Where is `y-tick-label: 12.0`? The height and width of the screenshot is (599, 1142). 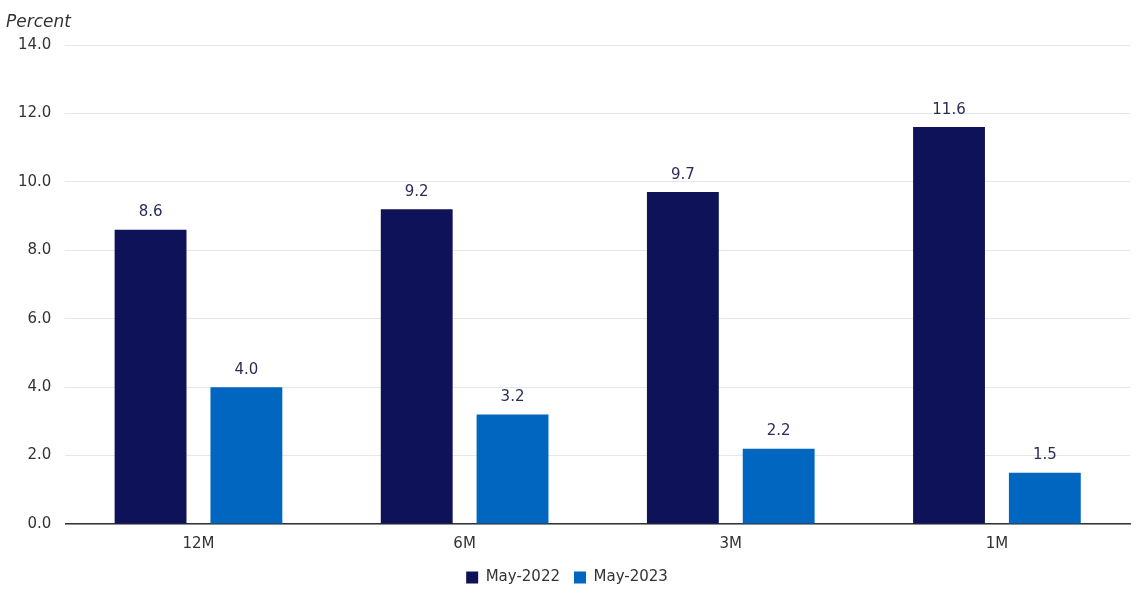
y-tick-label: 12.0 is located at coordinates (34, 112).